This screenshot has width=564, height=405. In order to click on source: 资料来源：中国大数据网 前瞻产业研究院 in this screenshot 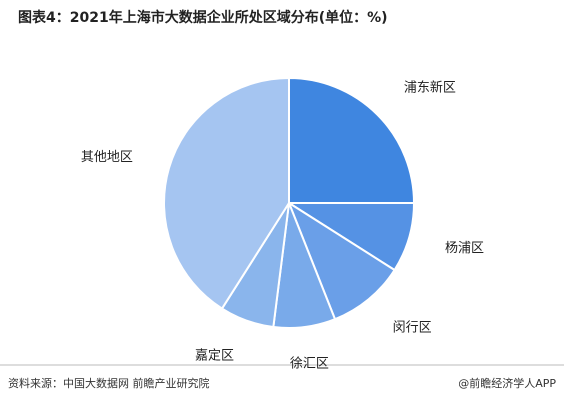, I will do `click(109, 383)`.